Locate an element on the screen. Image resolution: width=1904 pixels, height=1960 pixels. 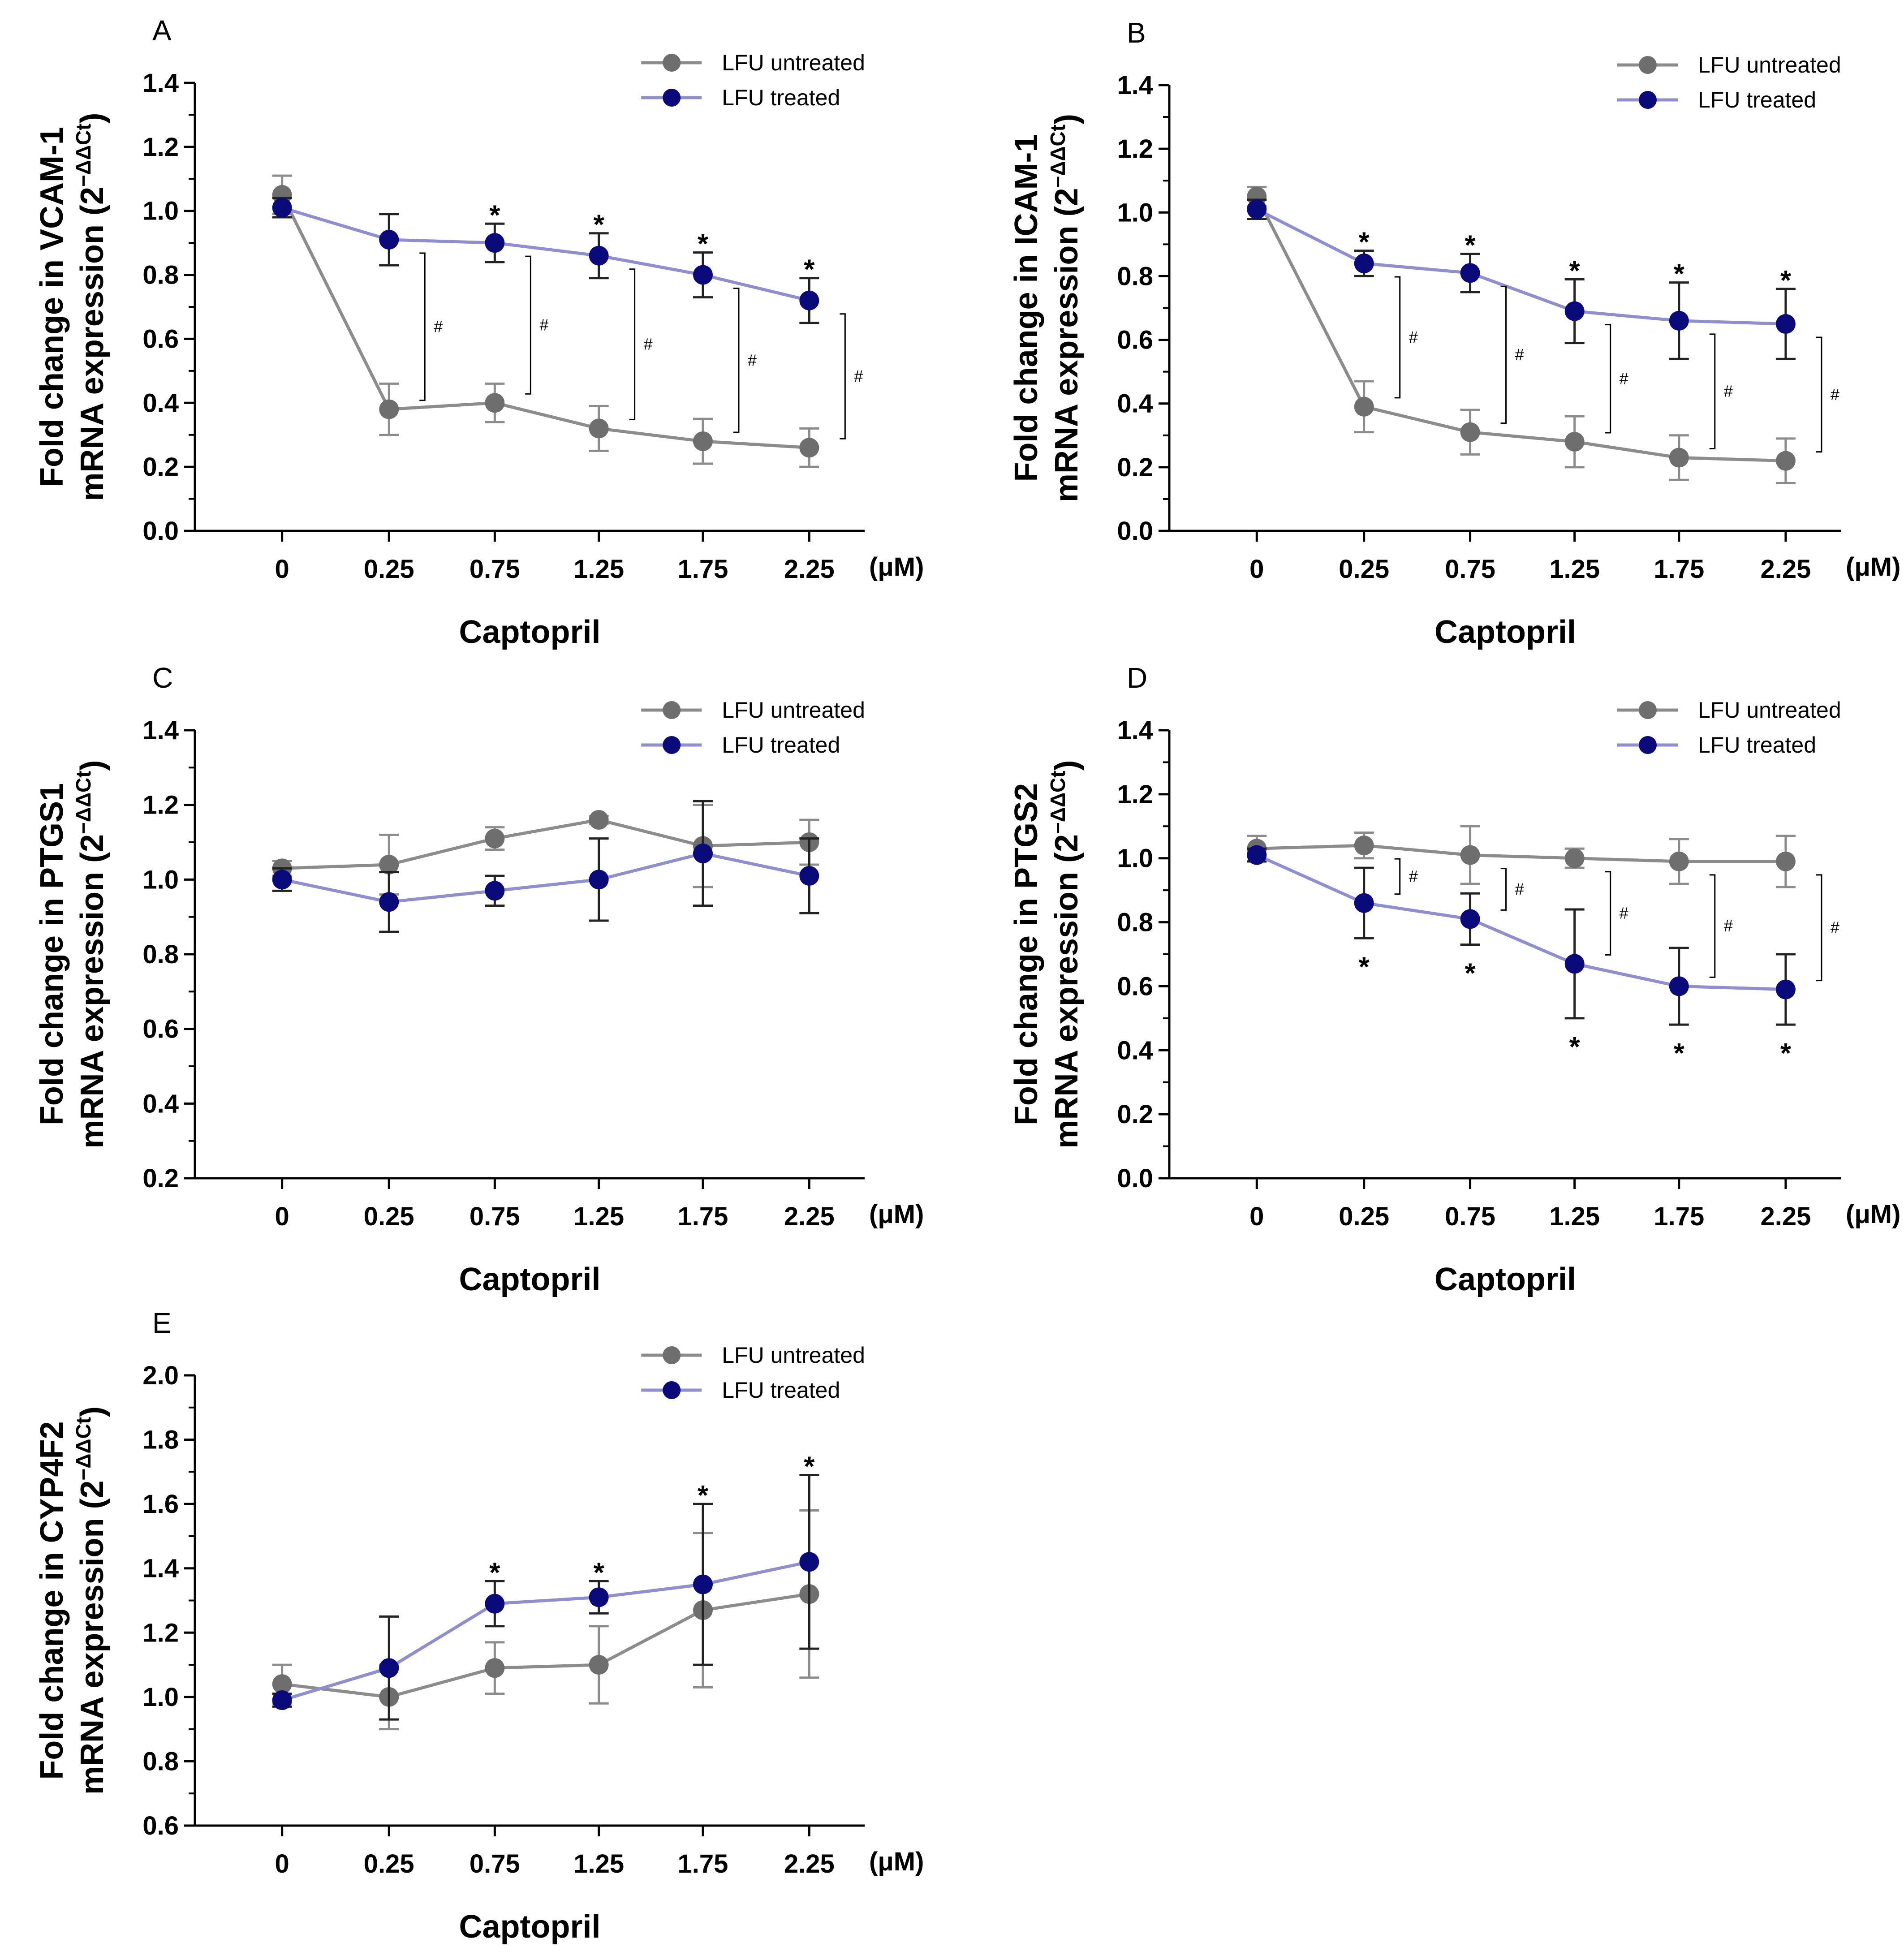
x-tick-label: 0.25 is located at coordinates (1364, 1216).